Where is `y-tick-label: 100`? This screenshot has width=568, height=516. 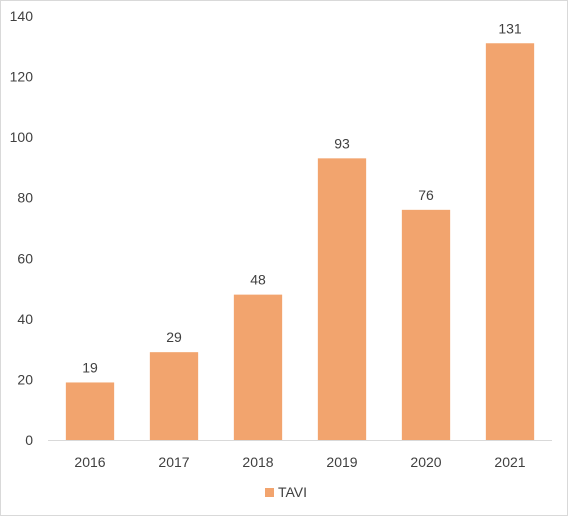
y-tick-label: 100 is located at coordinates (22, 137).